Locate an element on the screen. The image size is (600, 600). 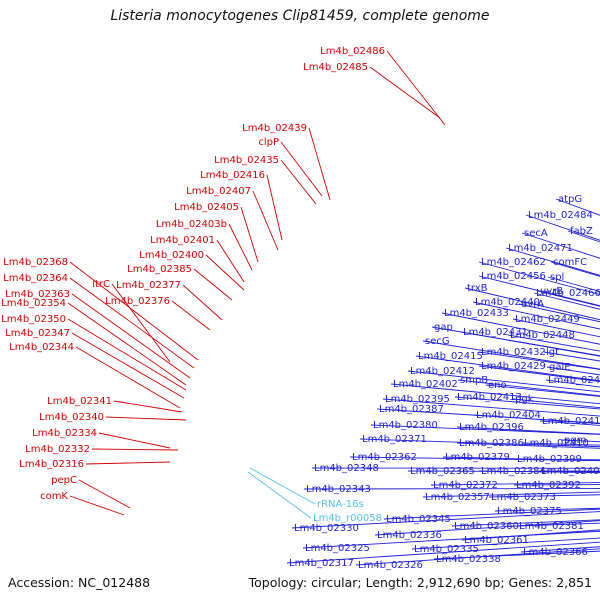
gene-label-right: Lm4b_02431 is located at coordinates (495, 332).